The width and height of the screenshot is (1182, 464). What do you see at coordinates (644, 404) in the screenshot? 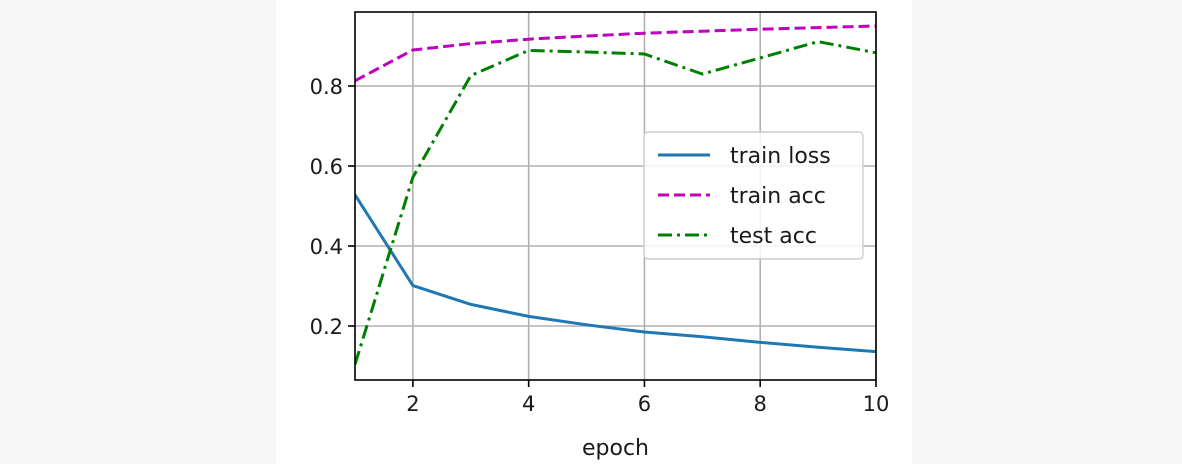
I see `x-tick-label: 6` at bounding box center [644, 404].